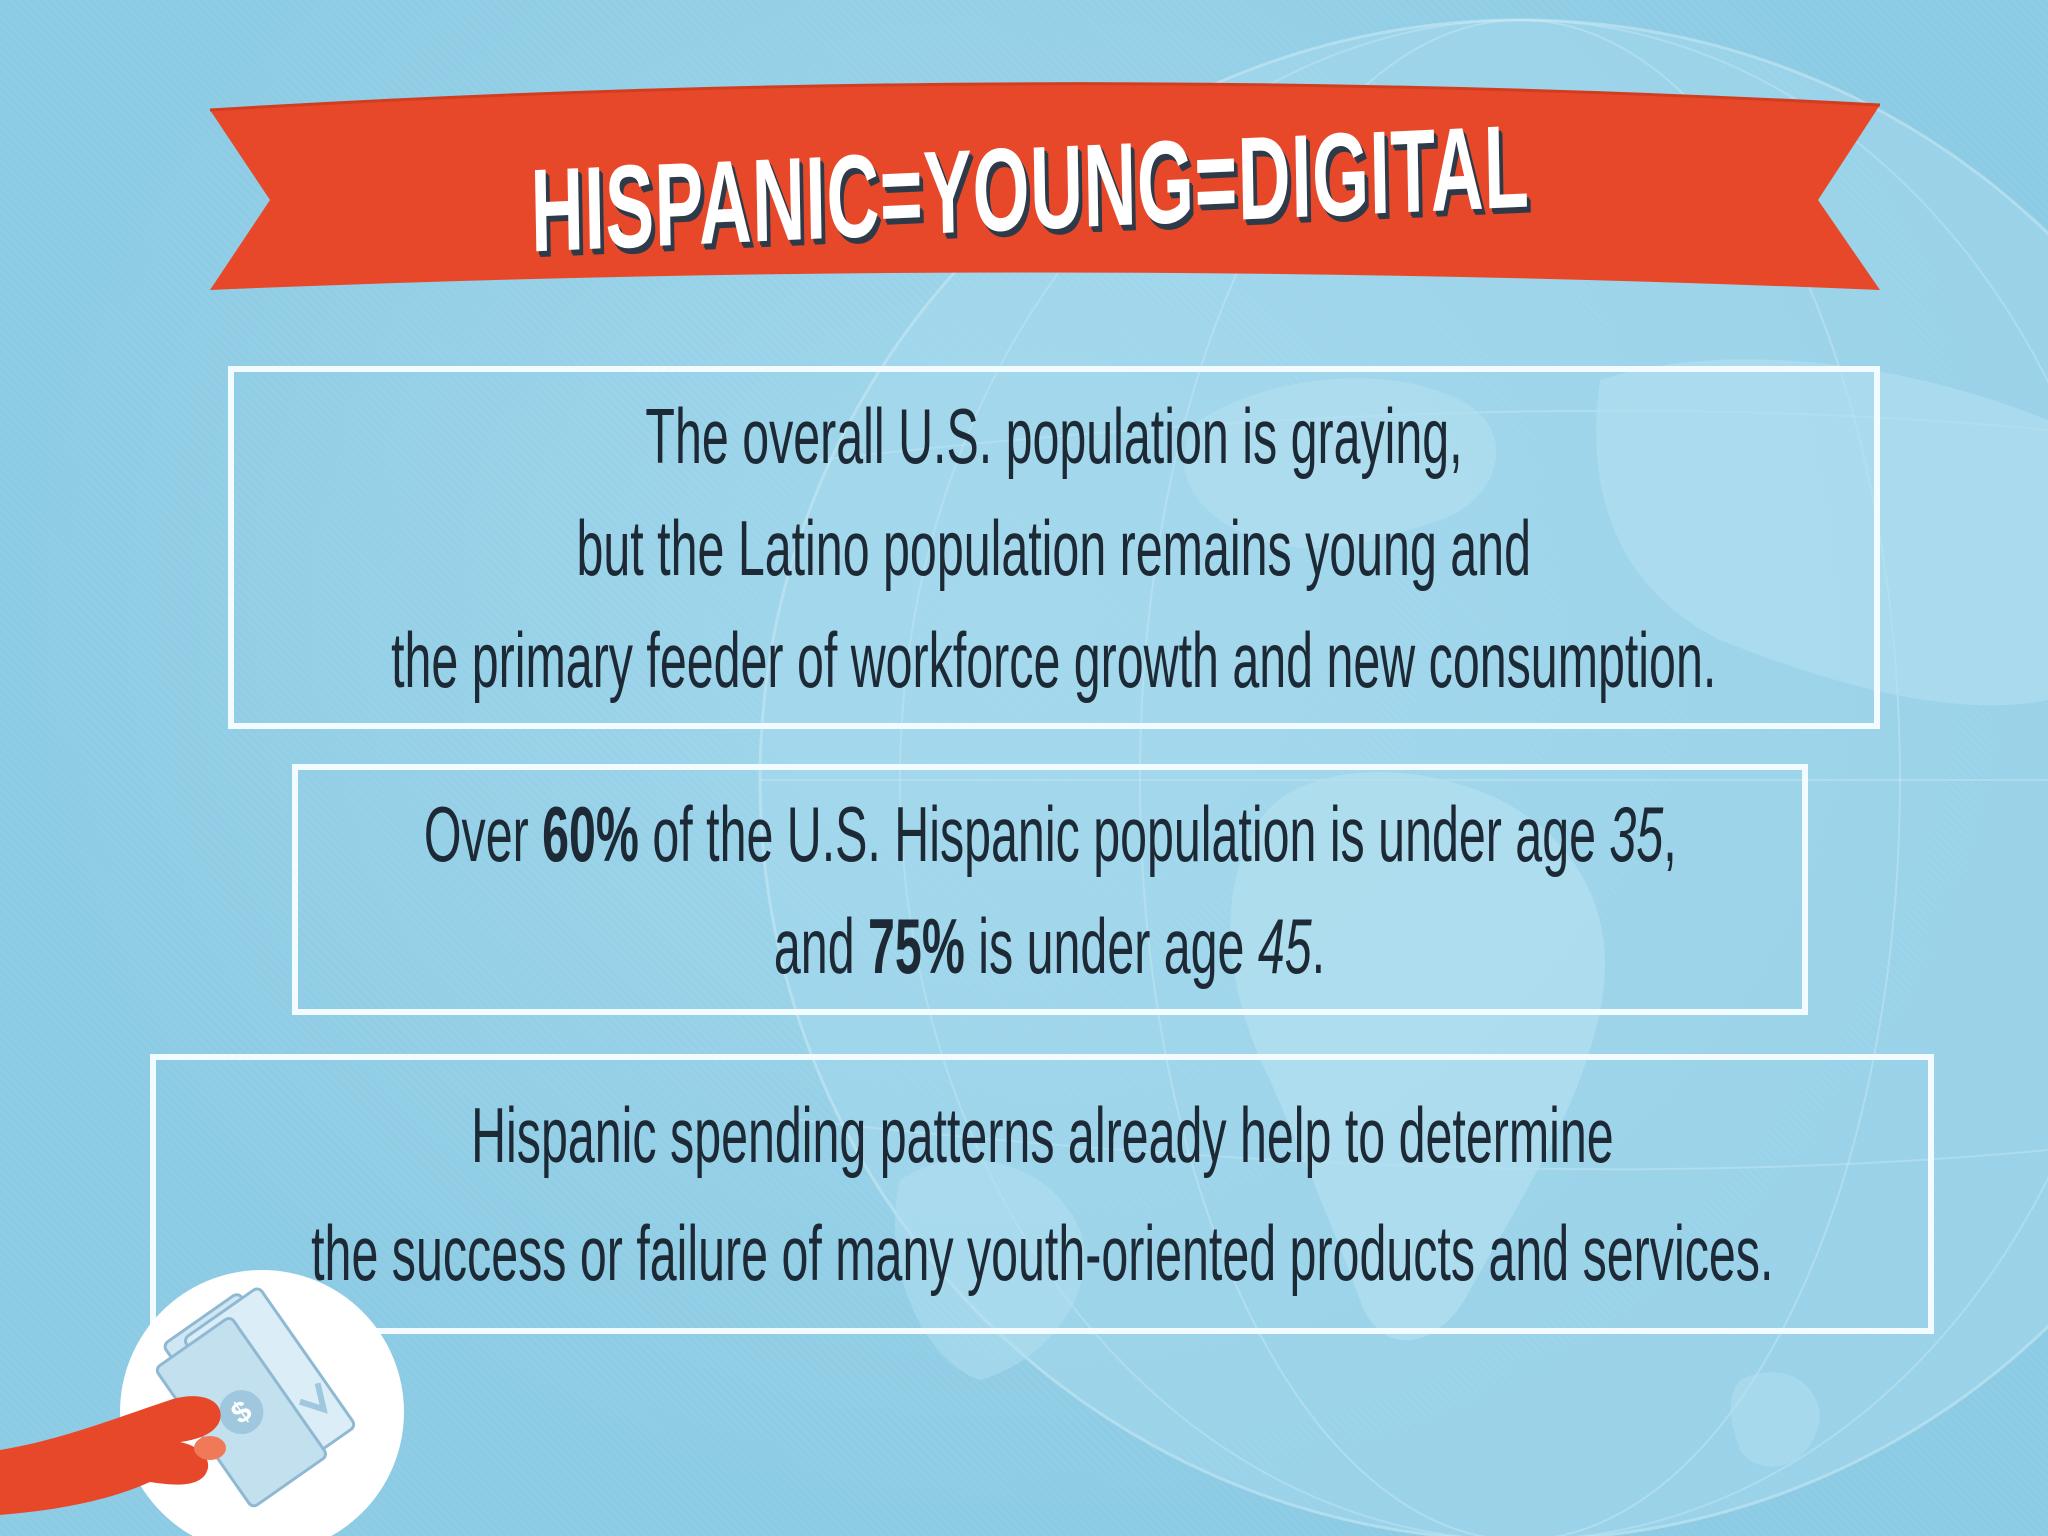  What do you see at coordinates (917, 945) in the screenshot?
I see `stat-75-percent: 75%` at bounding box center [917, 945].